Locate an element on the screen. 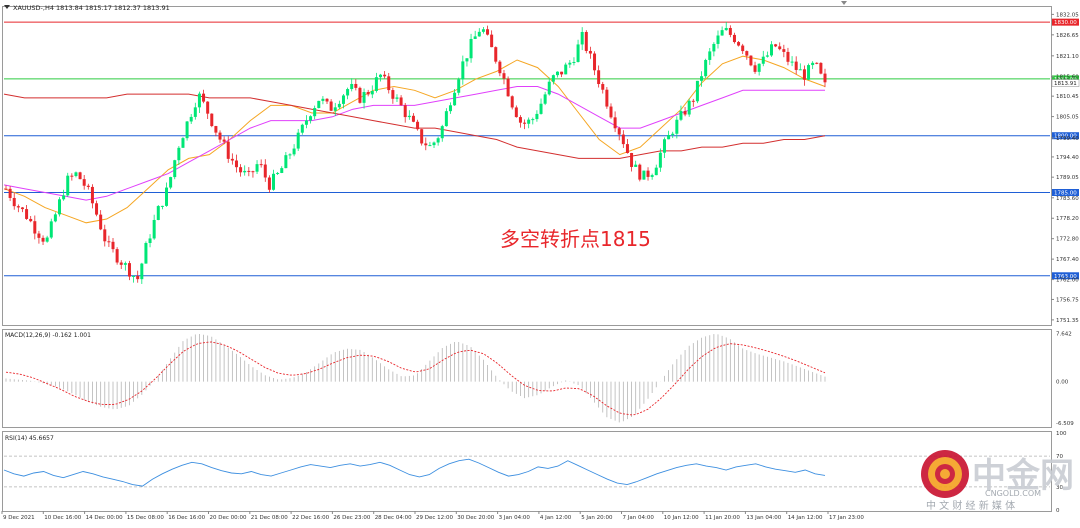 The height and width of the screenshot is (528, 1080). price-tick-label: 1832.05 is located at coordinates (1067, 15).